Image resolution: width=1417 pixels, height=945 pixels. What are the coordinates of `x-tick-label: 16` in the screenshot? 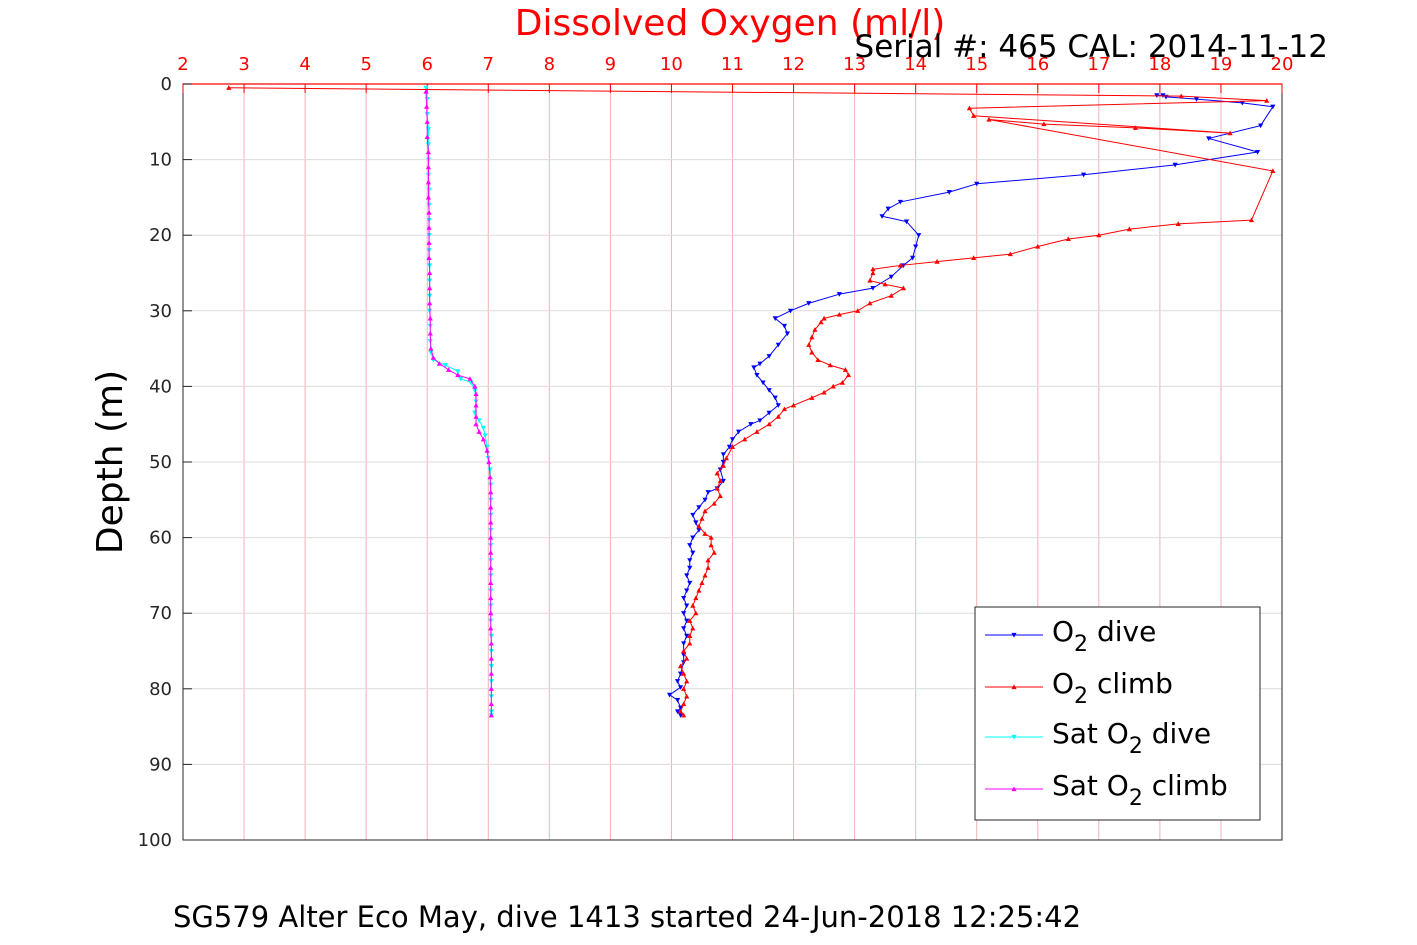 It's located at (1037, 64).